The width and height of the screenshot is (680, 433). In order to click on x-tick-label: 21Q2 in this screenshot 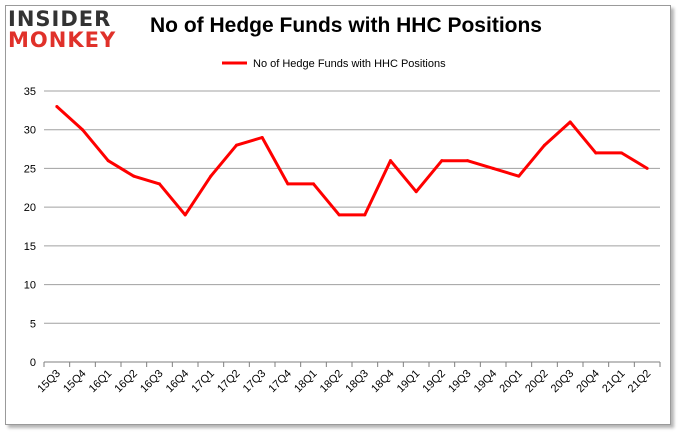, I will do `click(640, 382)`.